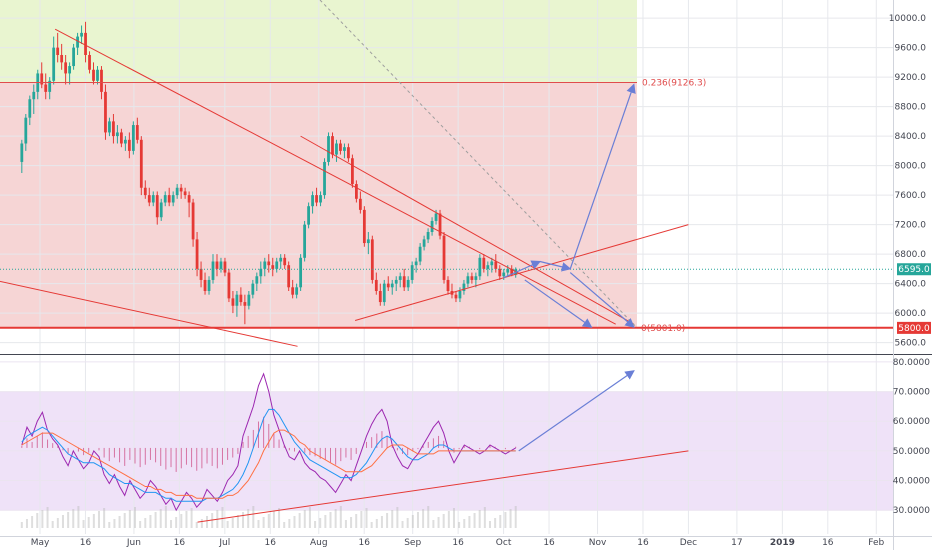 The height and width of the screenshot is (554, 932). I want to click on time-tick-label: May, so click(40, 543).